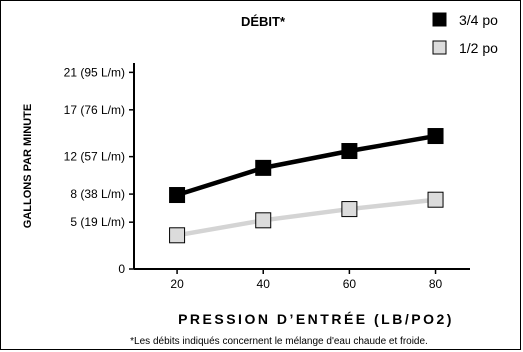 The image size is (523, 352). Describe the element at coordinates (94, 110) in the screenshot. I see `y-tick-label: 17 (76 L/m)` at that location.